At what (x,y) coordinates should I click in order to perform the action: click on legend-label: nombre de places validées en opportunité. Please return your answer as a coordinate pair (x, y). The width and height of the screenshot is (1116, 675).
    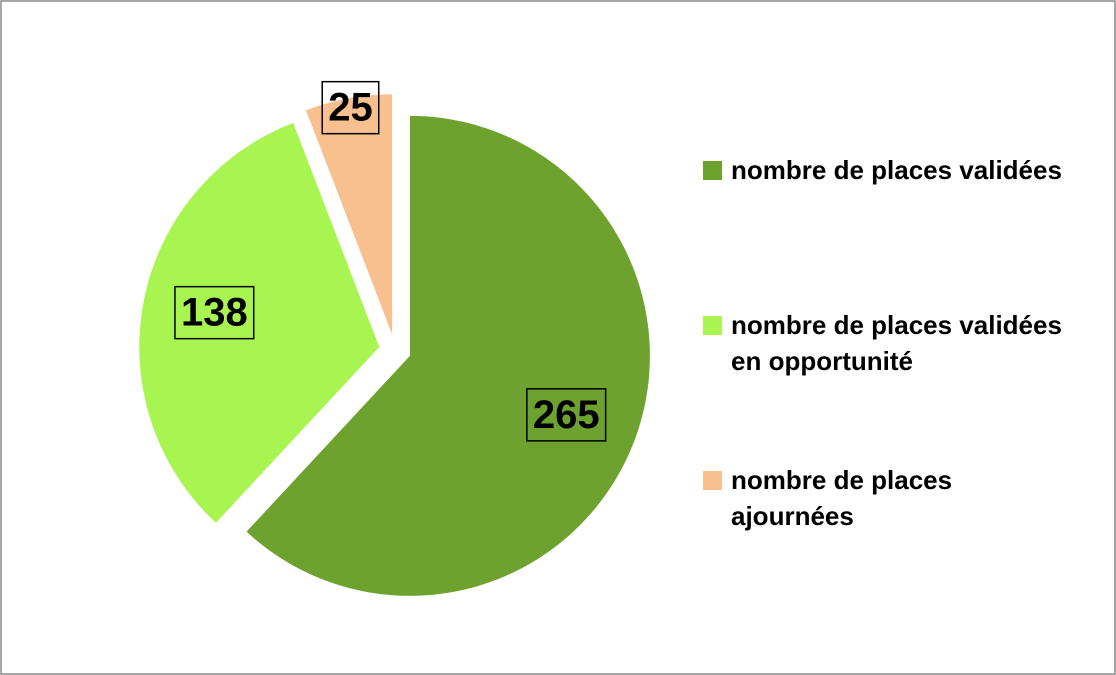
    Looking at the image, I should click on (896, 343).